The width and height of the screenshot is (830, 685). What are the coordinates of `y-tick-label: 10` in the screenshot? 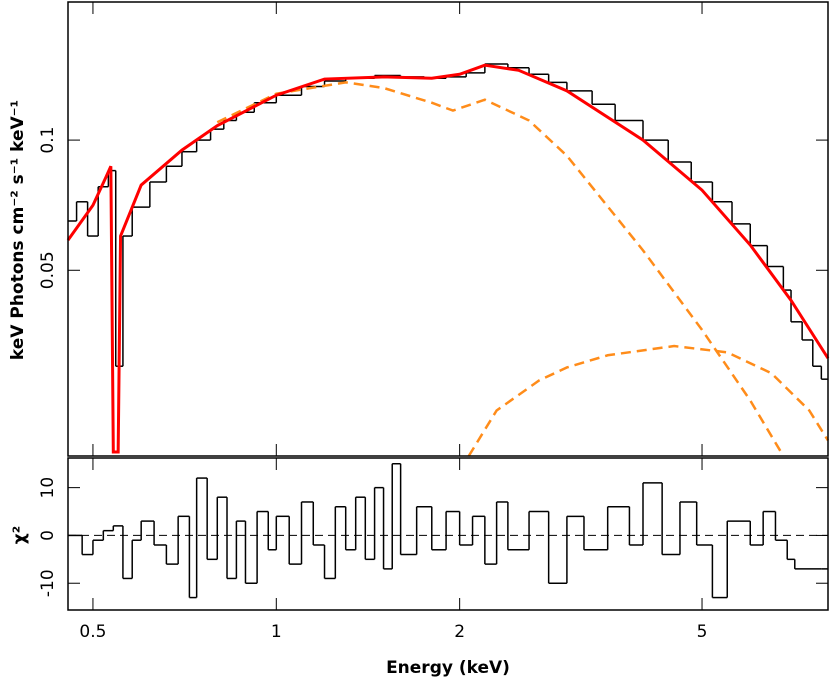 It's located at (48, 488).